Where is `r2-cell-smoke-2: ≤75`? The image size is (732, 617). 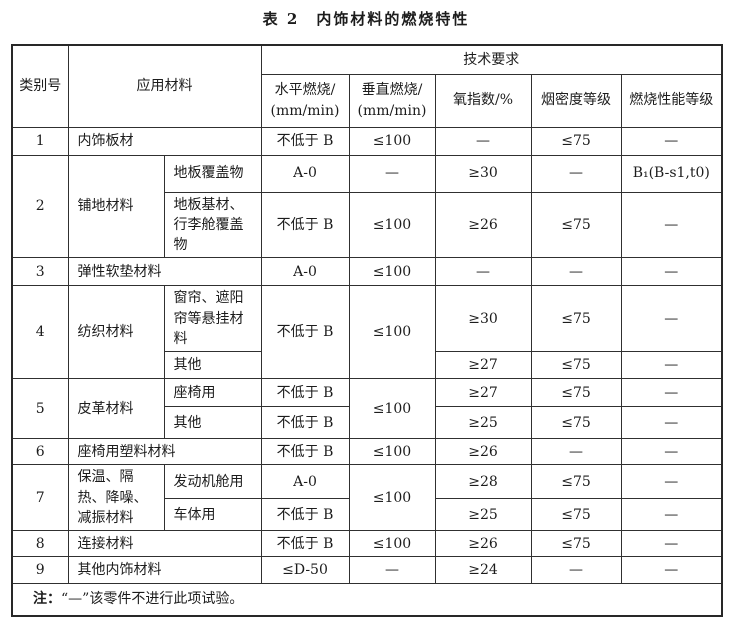 r2-cell-smoke-2: ≤75 is located at coordinates (576, 225).